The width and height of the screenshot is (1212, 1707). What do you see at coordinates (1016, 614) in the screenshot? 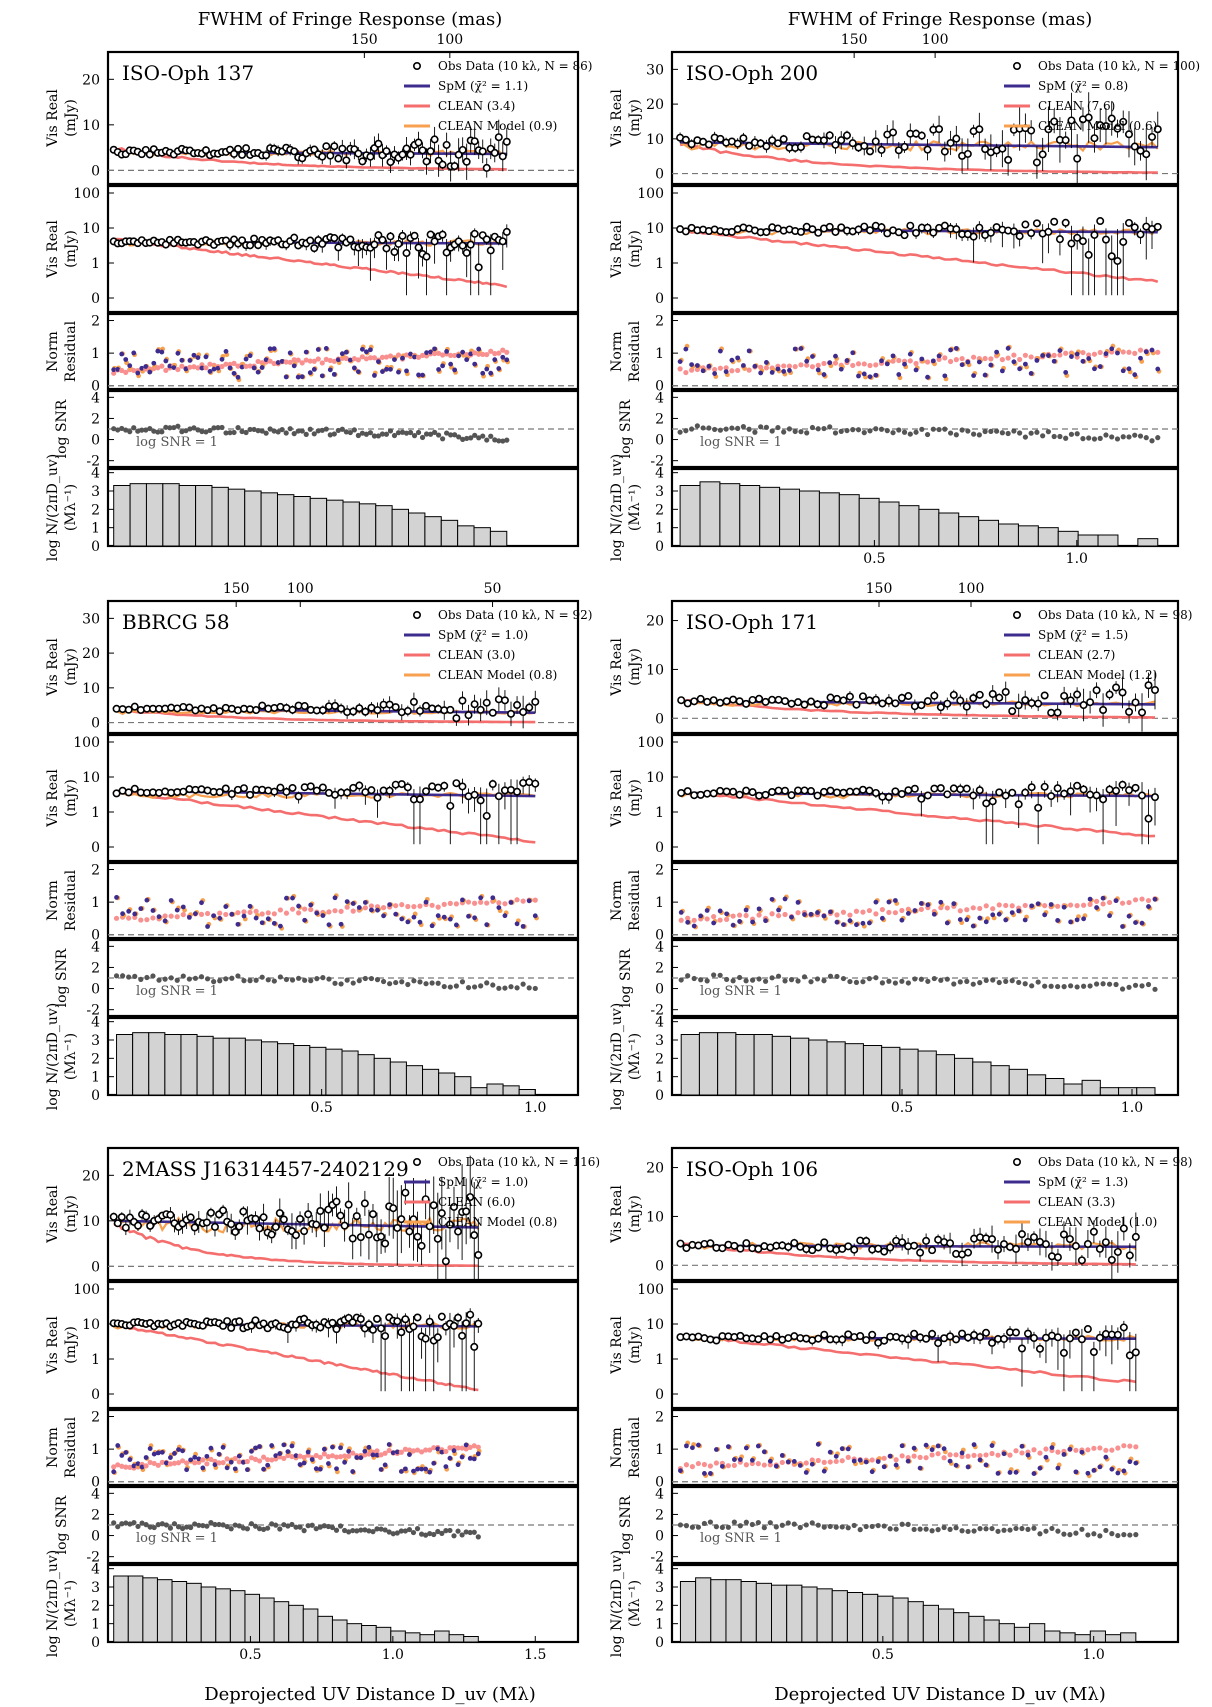
I see `legend-swatch-obs` at bounding box center [1016, 614].